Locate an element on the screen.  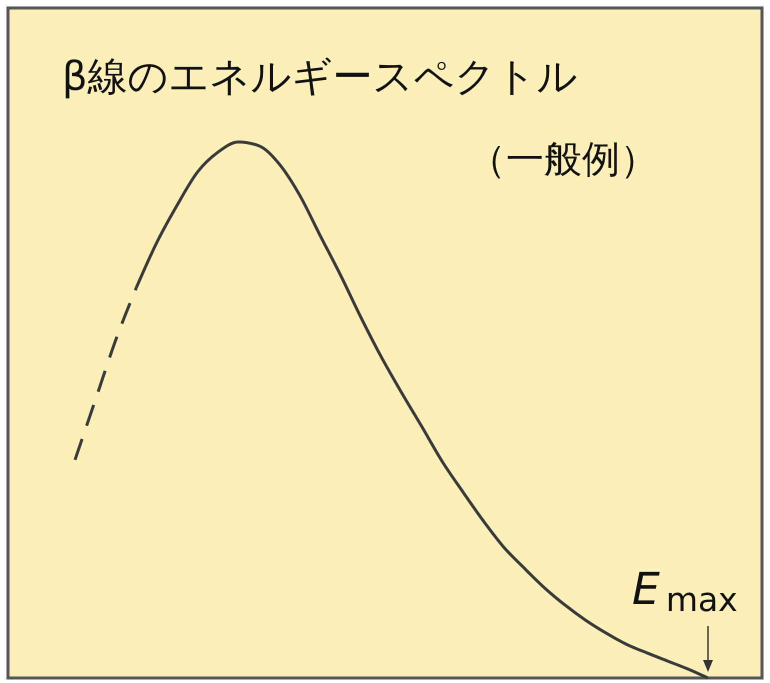
annotation: E$_{max}$ is located at coordinates (685, 591).